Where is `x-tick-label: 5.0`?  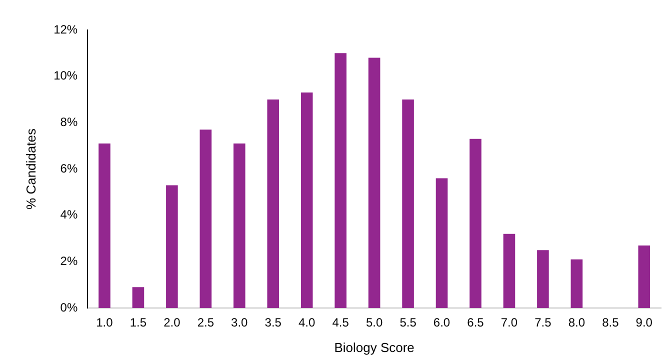
x-tick-label: 5.0 is located at coordinates (374, 323).